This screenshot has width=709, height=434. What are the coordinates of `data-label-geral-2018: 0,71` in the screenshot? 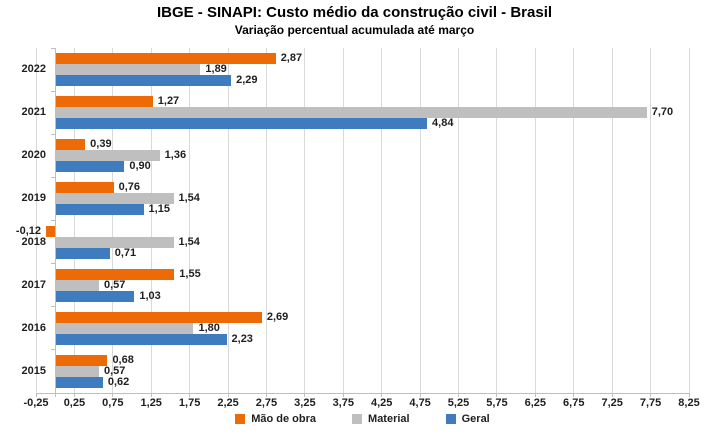 It's located at (125, 252).